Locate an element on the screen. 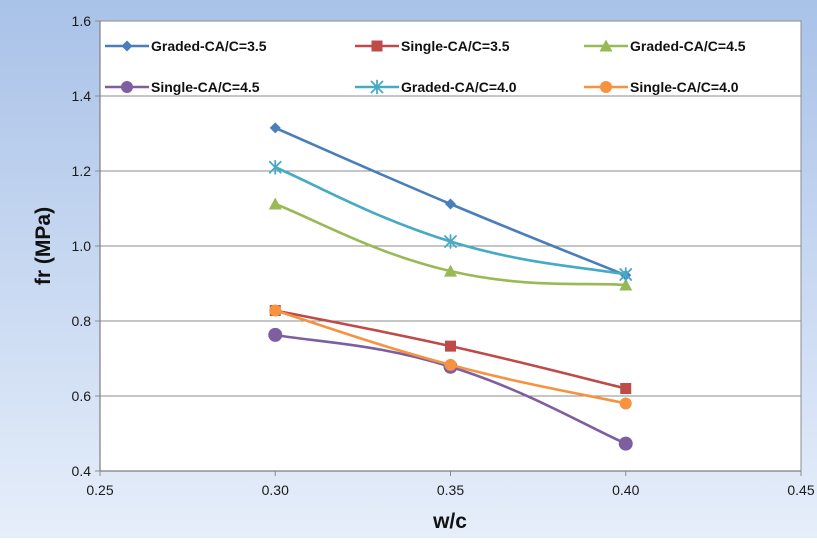  legend-item-3: Graded-CA/C=4.5 is located at coordinates (665, 46).